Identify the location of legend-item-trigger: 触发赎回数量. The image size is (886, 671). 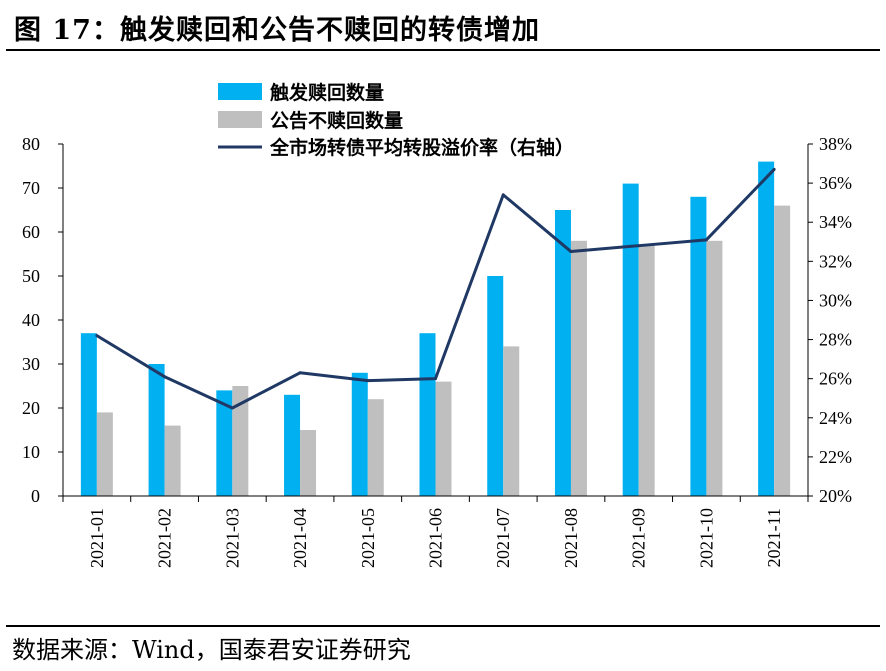
(301, 92).